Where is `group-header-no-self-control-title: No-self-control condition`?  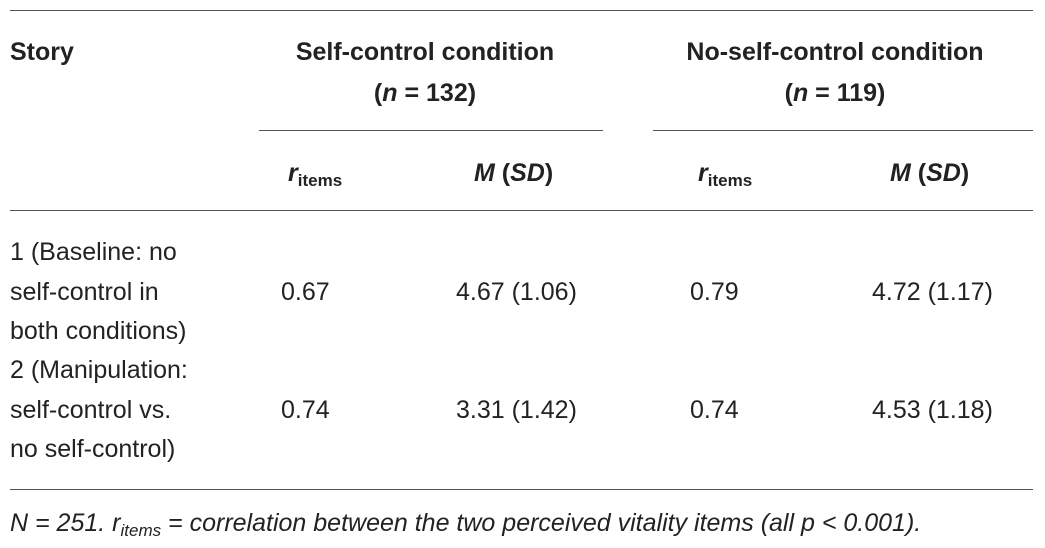 group-header-no-self-control-title: No-self-control condition is located at coordinates (835, 52).